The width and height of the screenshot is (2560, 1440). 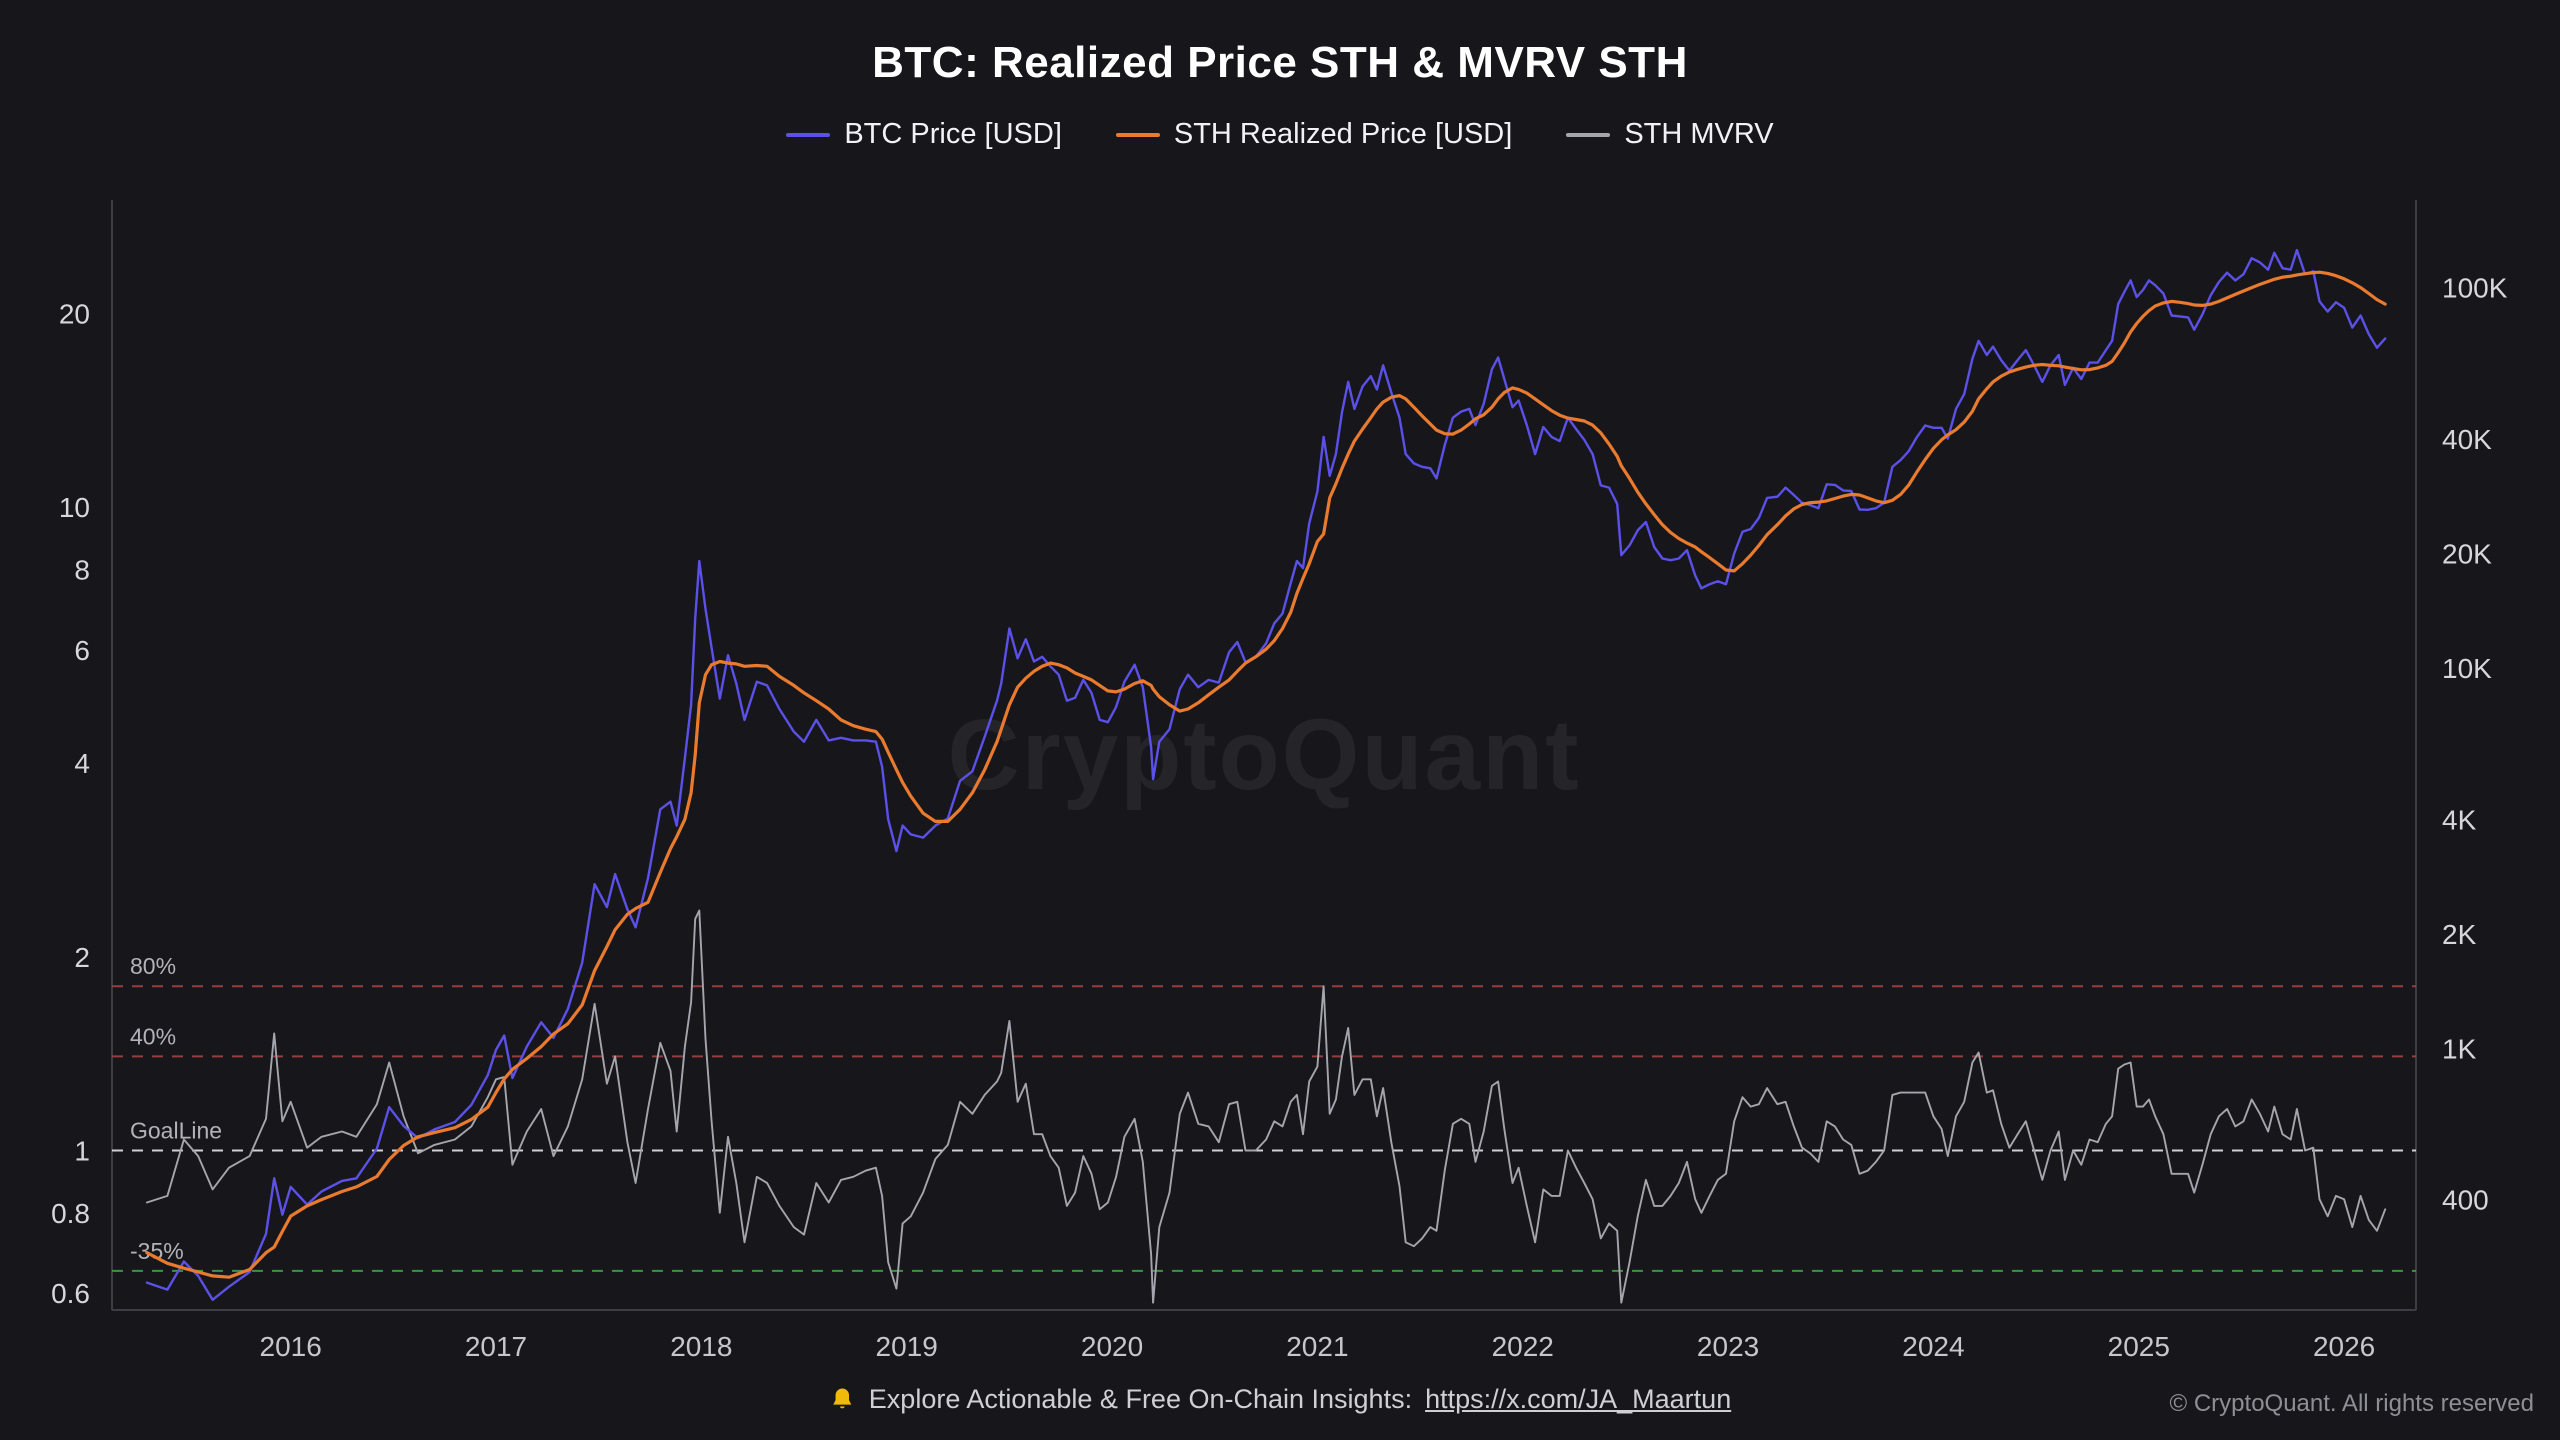 I want to click on right-axis-tick-1K: 1K, so click(x=2459, y=1048).